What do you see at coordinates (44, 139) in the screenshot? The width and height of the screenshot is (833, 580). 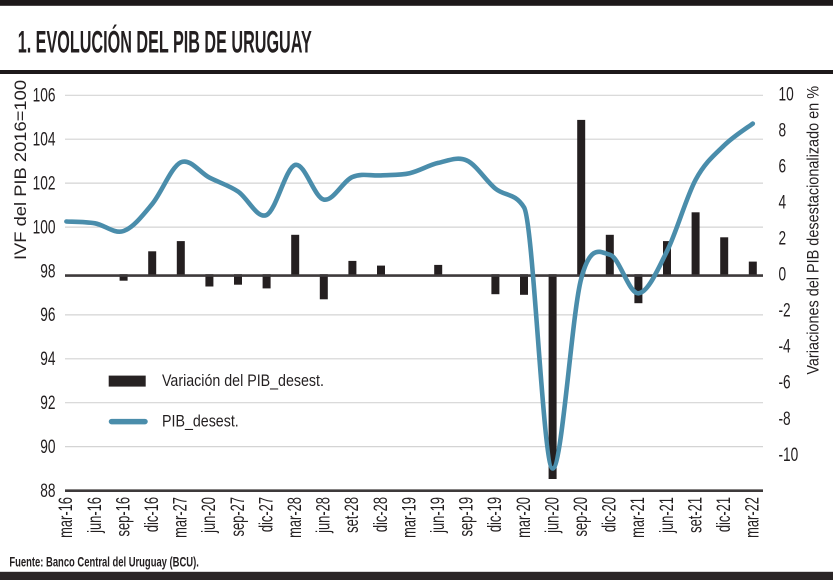 I see `svg-text: 104` at bounding box center [44, 139].